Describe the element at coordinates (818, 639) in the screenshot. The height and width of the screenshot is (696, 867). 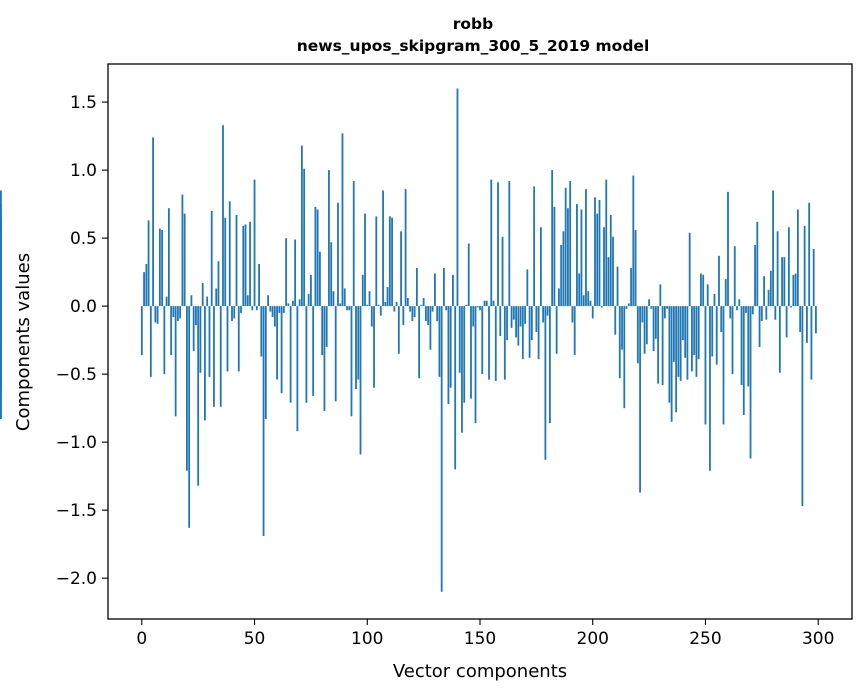
I see `x-tick-label: 300` at that location.